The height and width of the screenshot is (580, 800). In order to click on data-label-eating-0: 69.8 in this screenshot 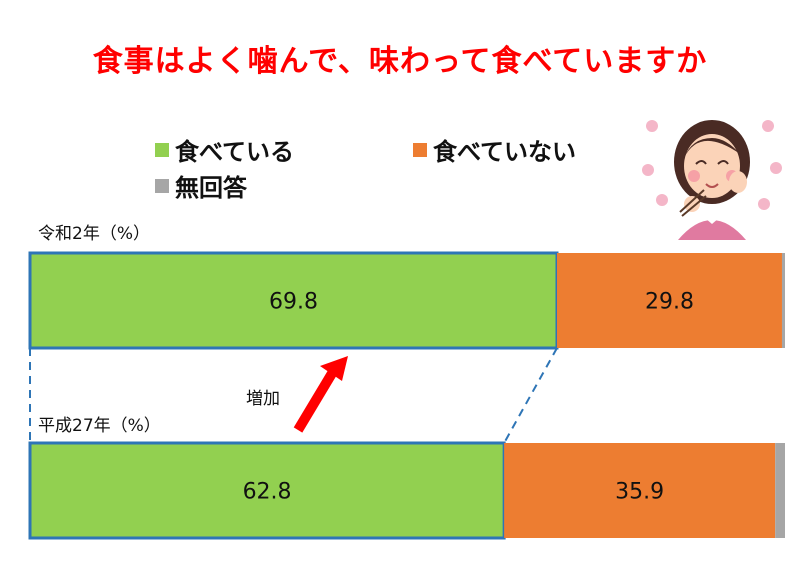, I will do `click(293, 302)`.